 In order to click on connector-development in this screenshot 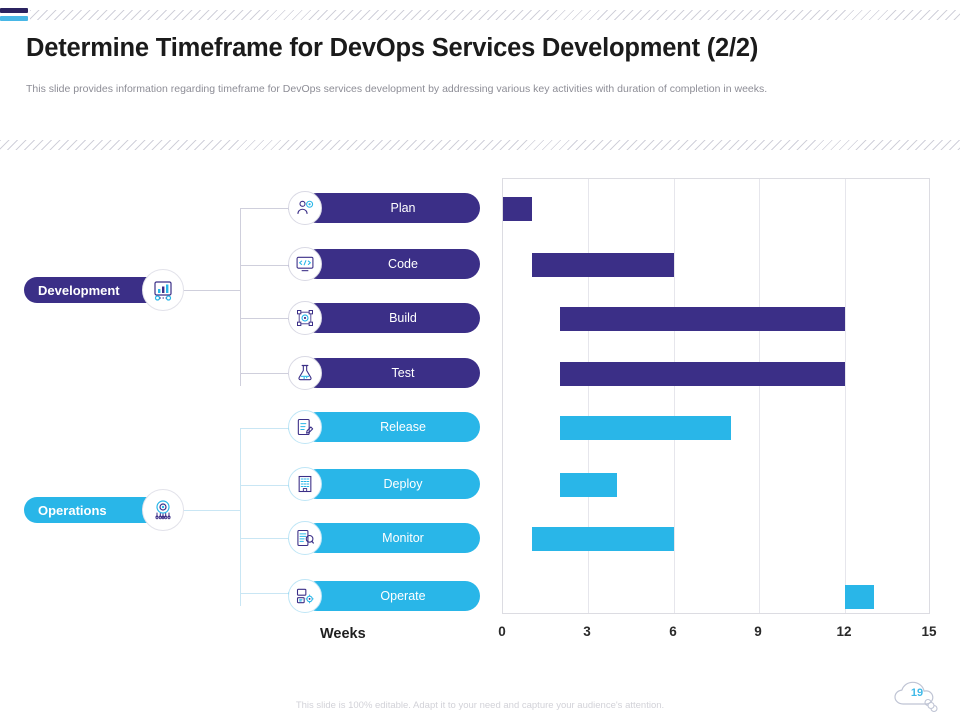, I will do `click(239, 300)`.